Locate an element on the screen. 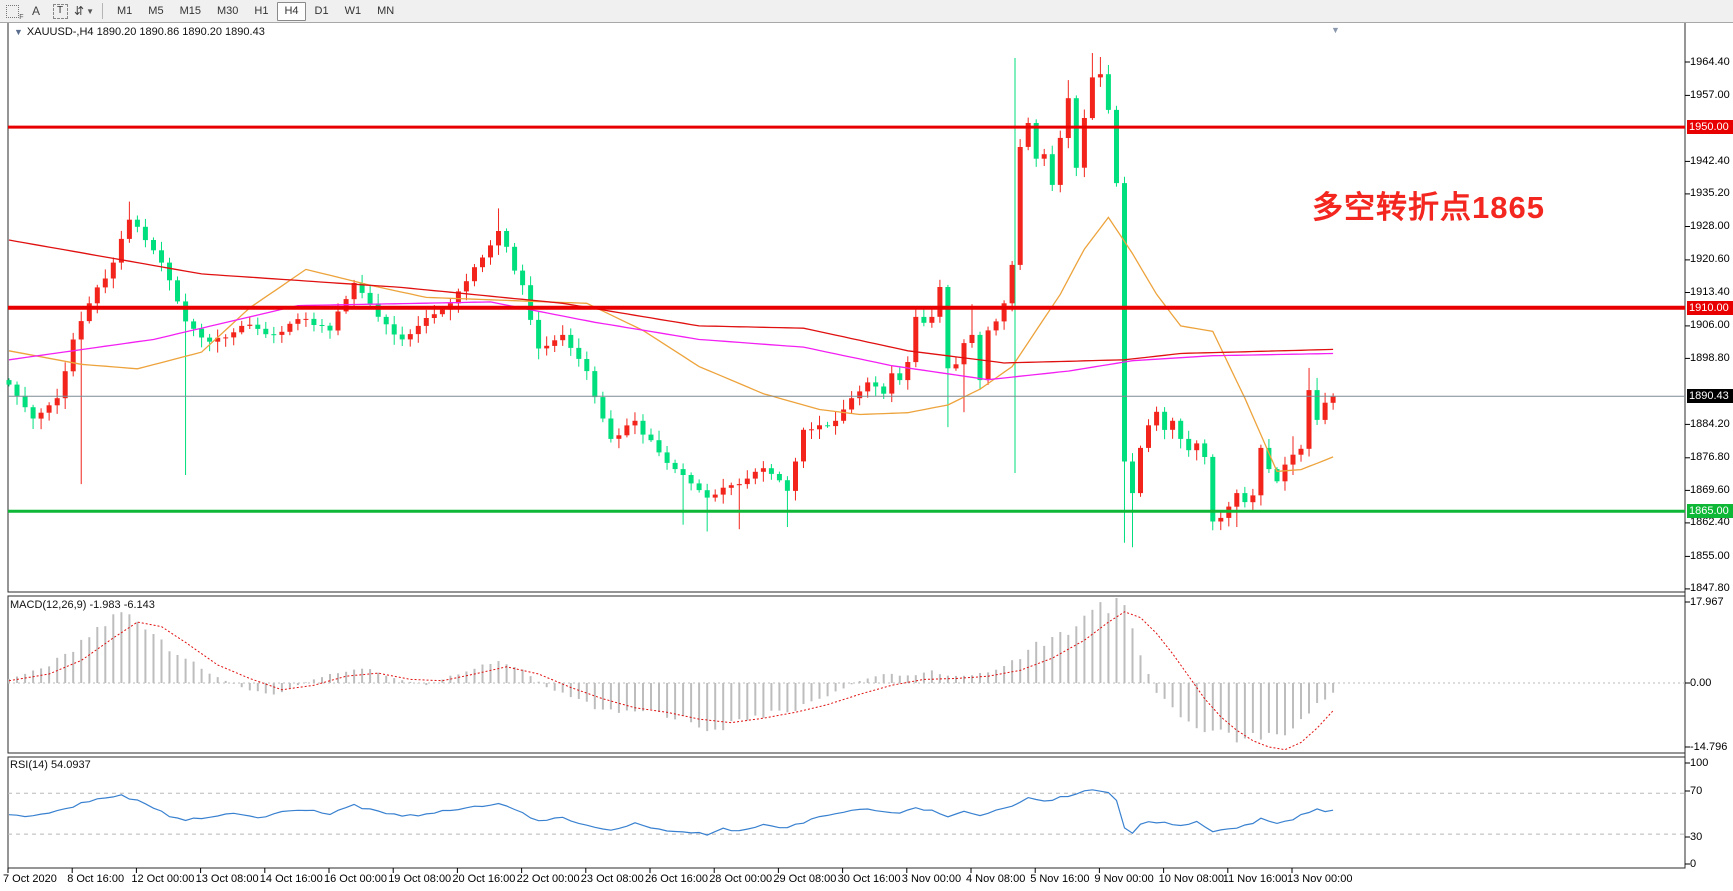 This screenshot has height=891, width=1733. time-axis-label: 8 Oct 16:00 is located at coordinates (96, 879).